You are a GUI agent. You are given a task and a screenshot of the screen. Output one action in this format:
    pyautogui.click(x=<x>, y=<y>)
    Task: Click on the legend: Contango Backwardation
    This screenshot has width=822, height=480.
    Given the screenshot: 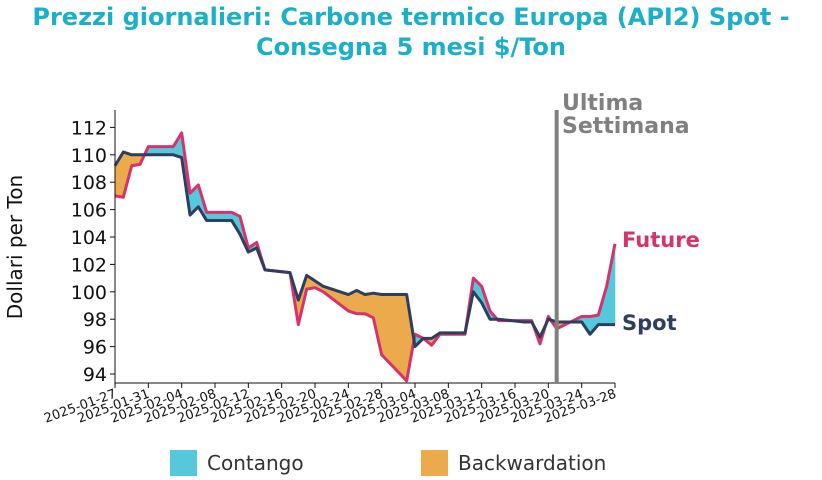 What is the action you would take?
    pyautogui.click(x=388, y=463)
    